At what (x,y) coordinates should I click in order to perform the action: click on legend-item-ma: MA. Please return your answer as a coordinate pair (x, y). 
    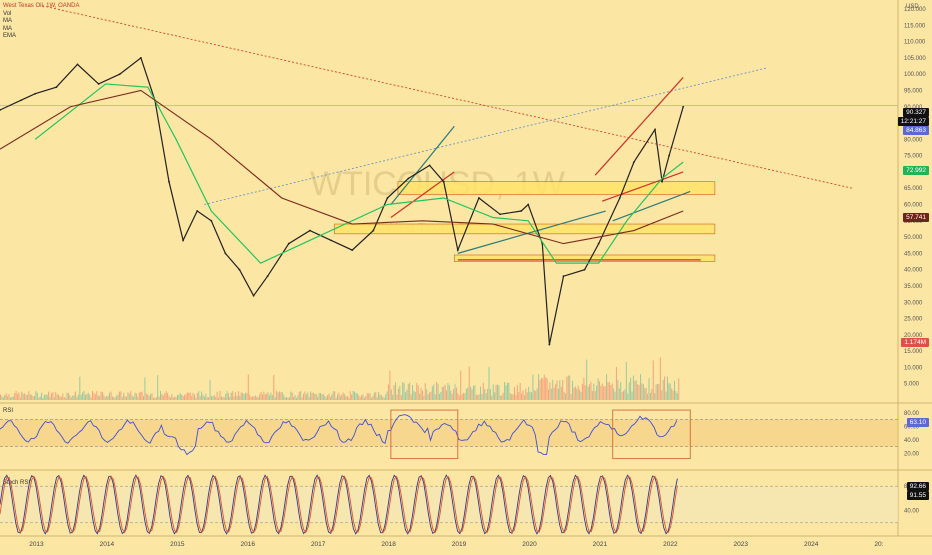
    Looking at the image, I should click on (7, 21).